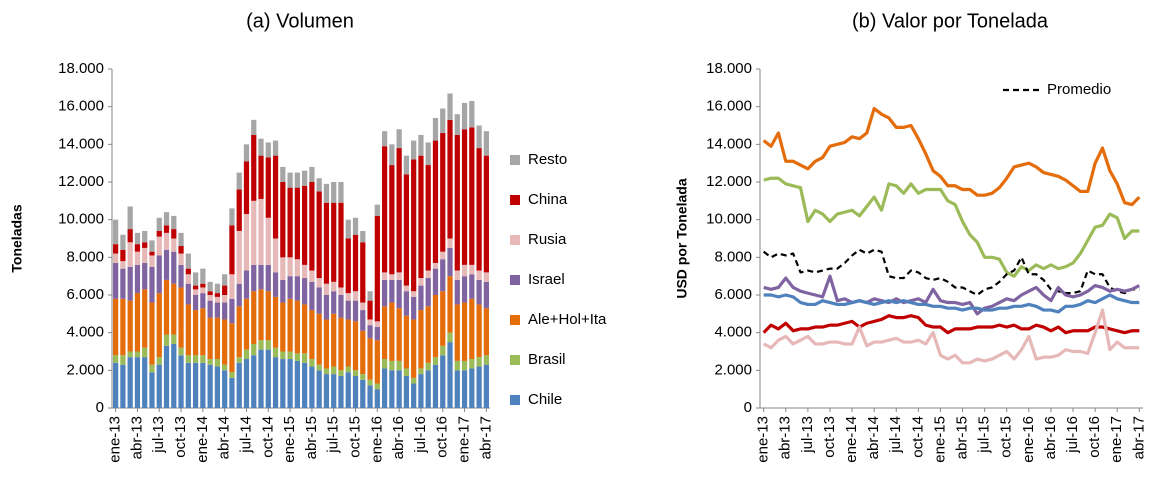  What do you see at coordinates (962, 437) in the screenshot?
I see `x-tick-label: abr-15` at bounding box center [962, 437].